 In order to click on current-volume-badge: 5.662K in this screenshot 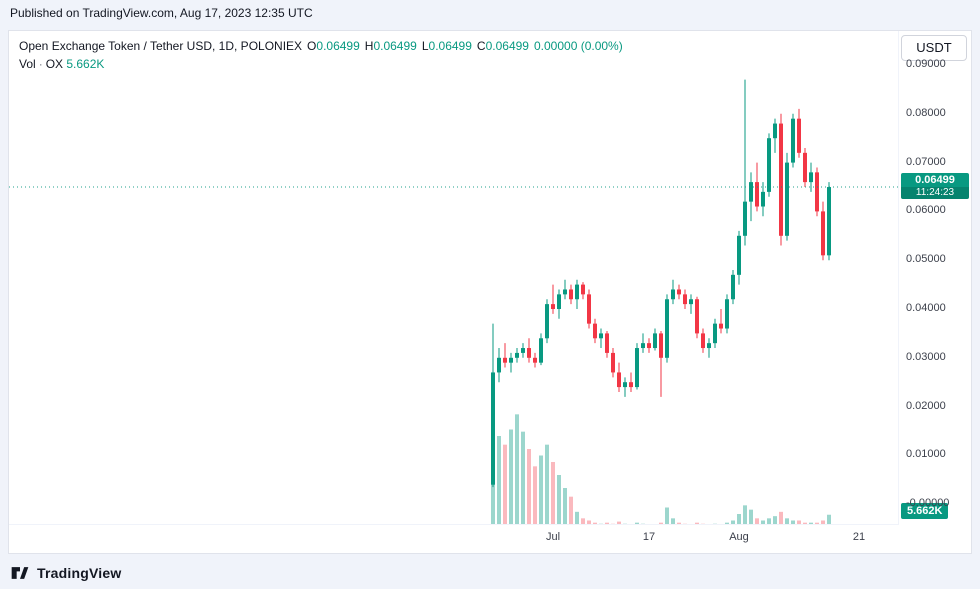, I will do `click(925, 511)`.